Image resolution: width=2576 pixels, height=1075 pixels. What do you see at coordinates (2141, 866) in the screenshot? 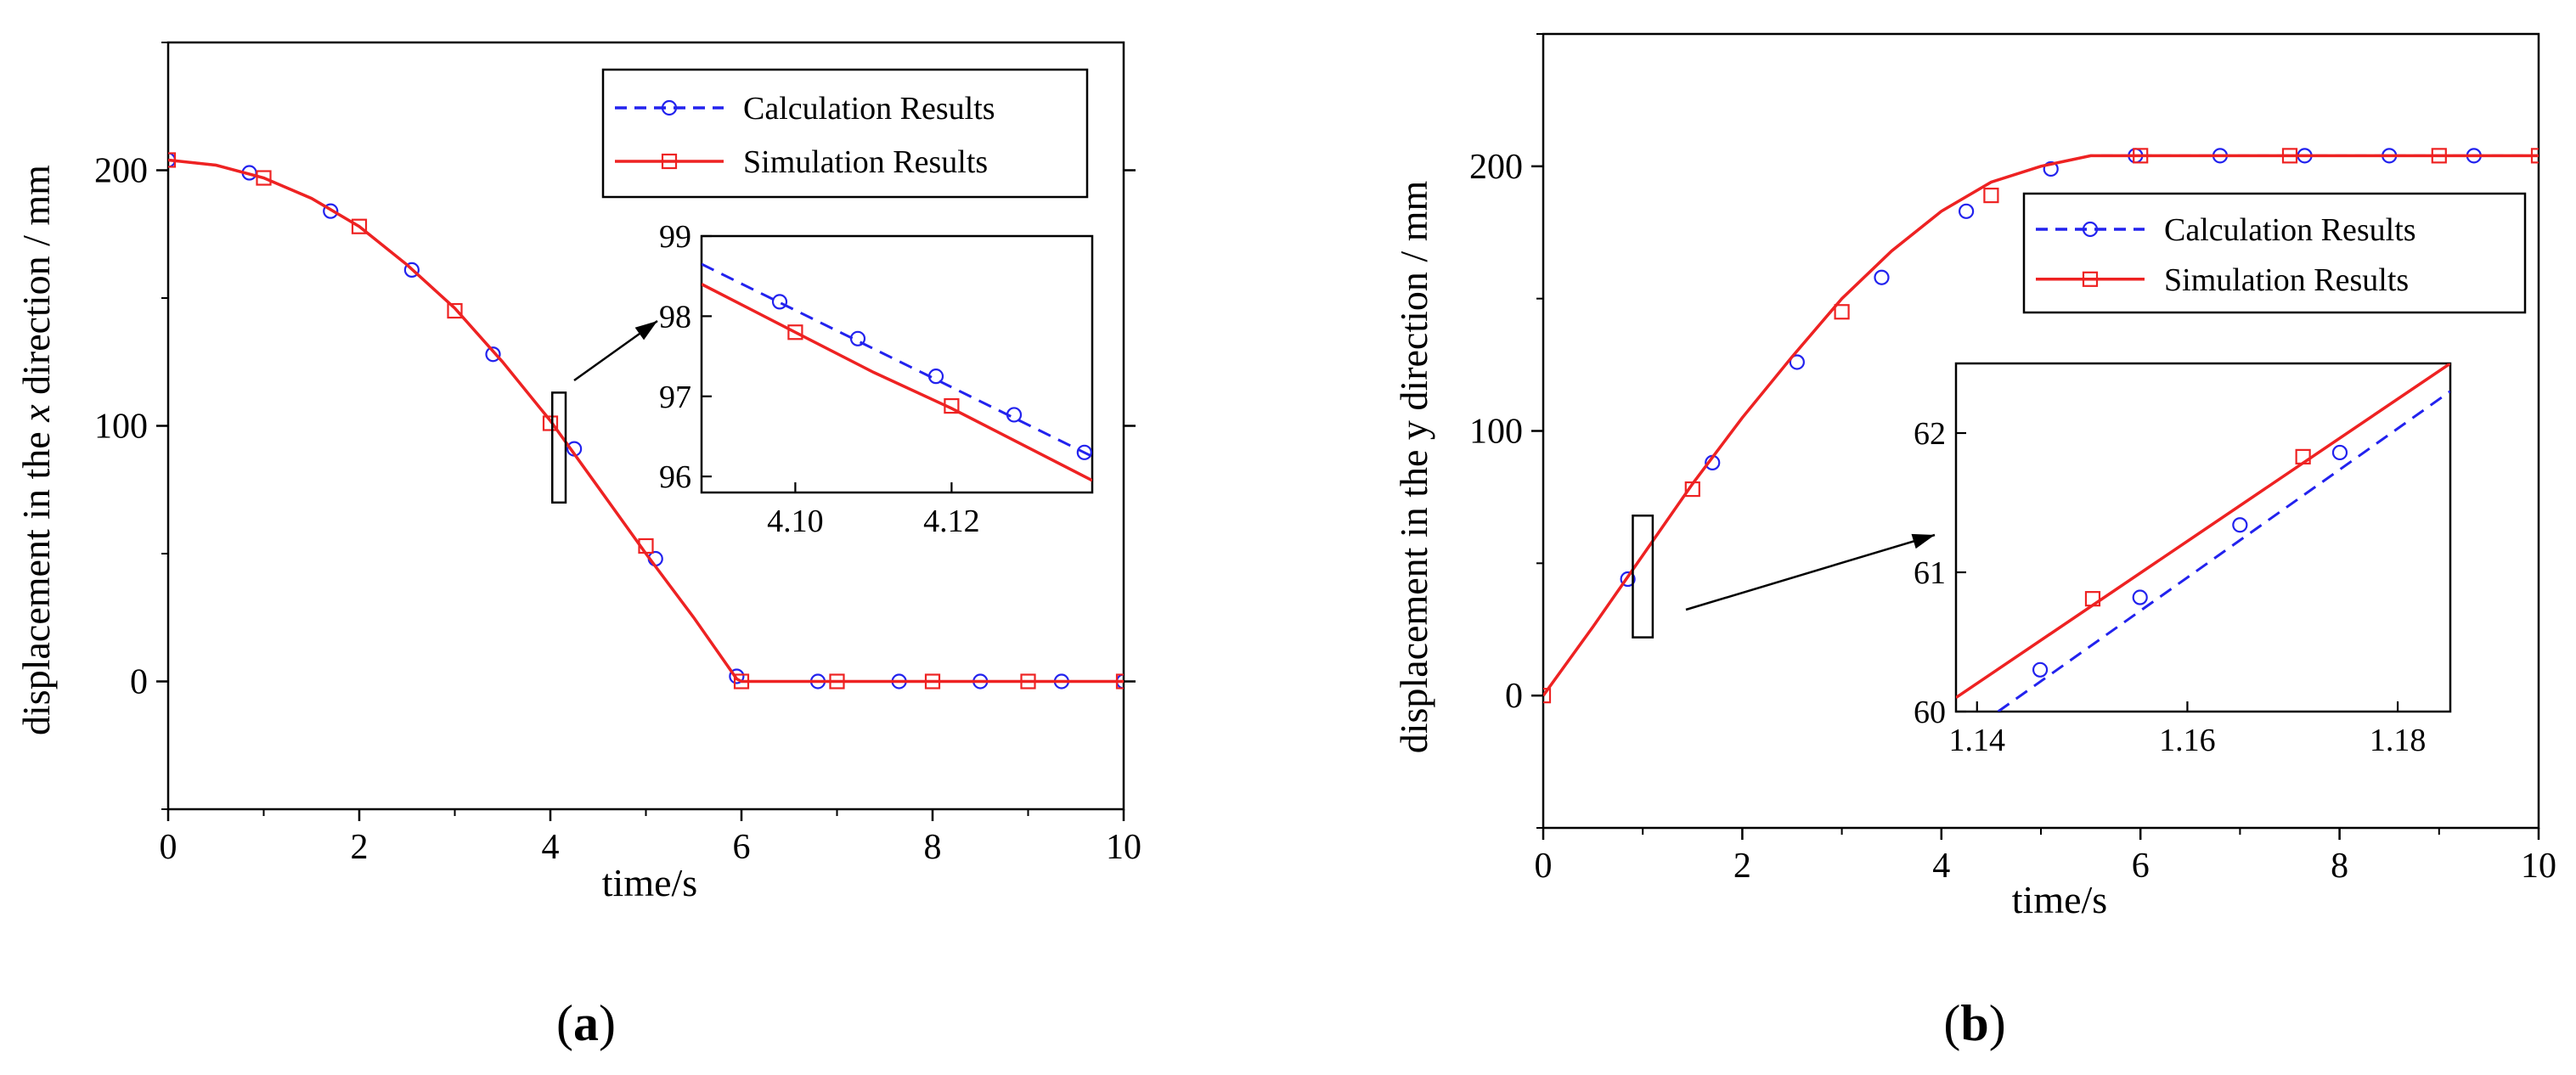
I see `chart-b-xtick-label: 6` at bounding box center [2141, 866].